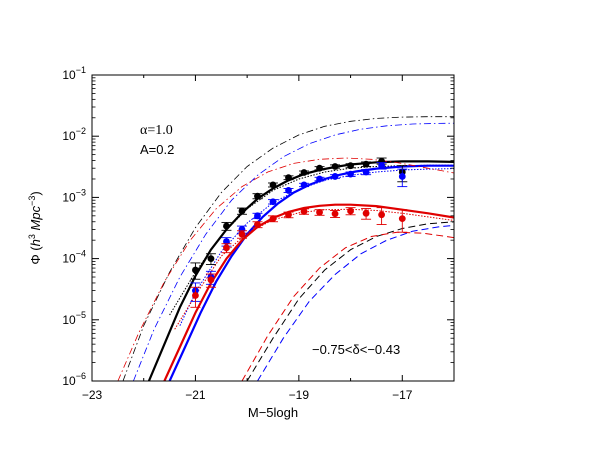 This screenshot has width=592, height=458. What do you see at coordinates (402, 395) in the screenshot?
I see `x-tick-label-3: −17` at bounding box center [402, 395].